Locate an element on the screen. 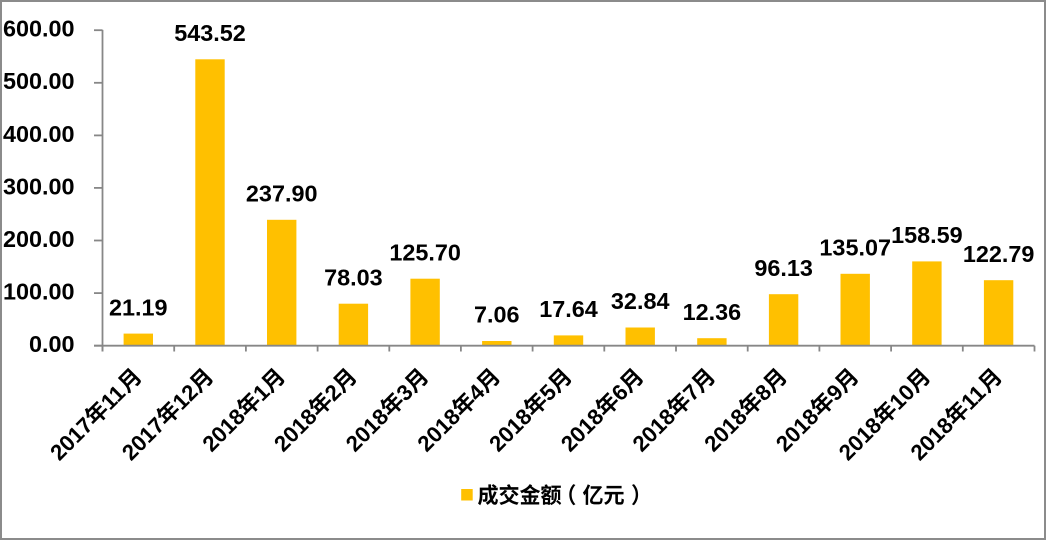 The image size is (1046, 540). svg-text: 122.79 is located at coordinates (999, 254).